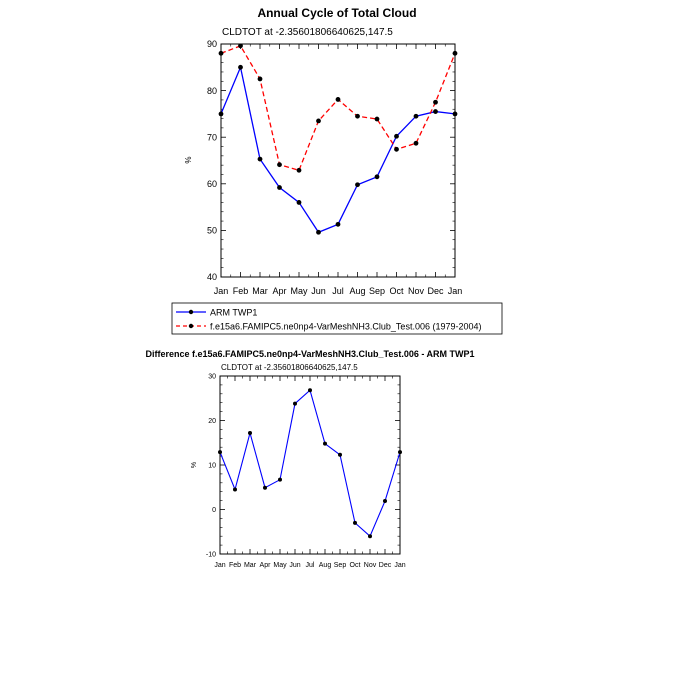 The width and height of the screenshot is (675, 675). I want to click on legend-label-arm: ARM TWP1, so click(233, 313).